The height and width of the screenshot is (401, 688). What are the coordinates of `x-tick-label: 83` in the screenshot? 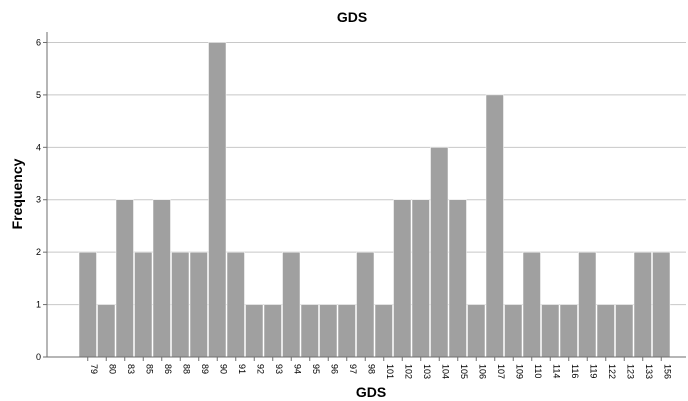 It's located at (131, 369).